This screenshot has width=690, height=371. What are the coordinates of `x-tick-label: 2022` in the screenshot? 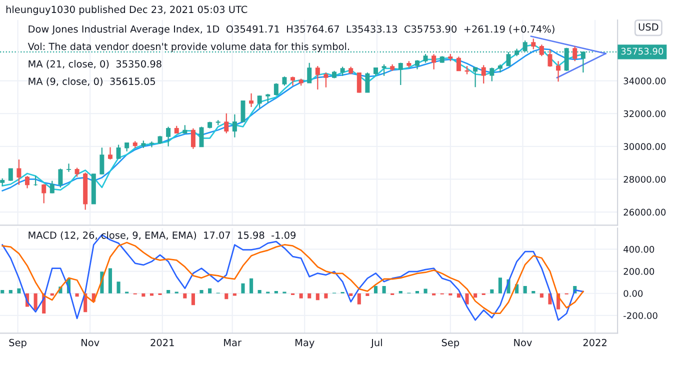 It's located at (594, 342).